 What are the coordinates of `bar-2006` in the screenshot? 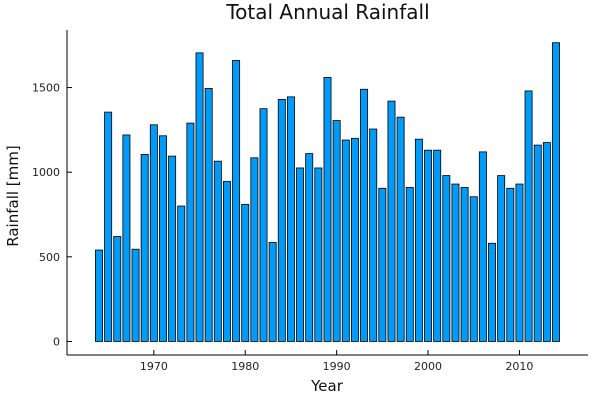 It's located at (482, 246).